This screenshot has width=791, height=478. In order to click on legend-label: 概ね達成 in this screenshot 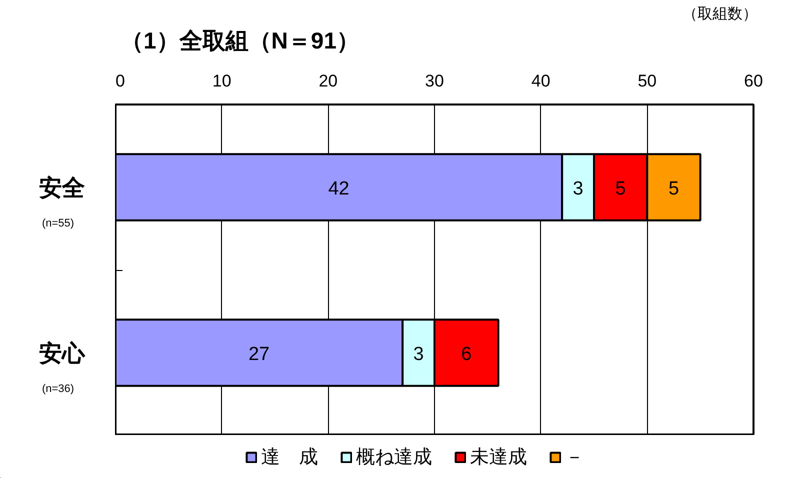, I will do `click(394, 458)`.